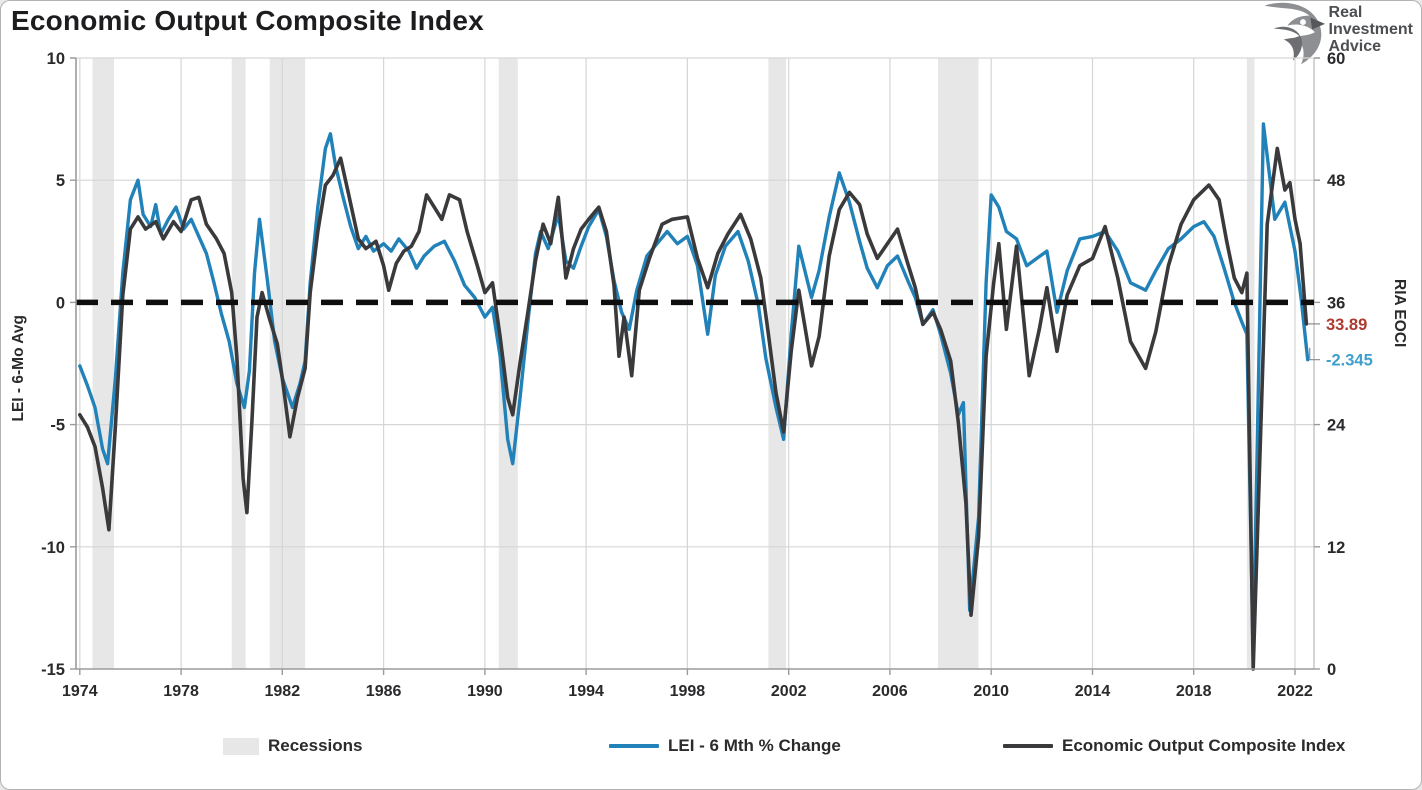 The height and width of the screenshot is (790, 1422). I want to click on eoci-line-swatch, so click(1028, 746).